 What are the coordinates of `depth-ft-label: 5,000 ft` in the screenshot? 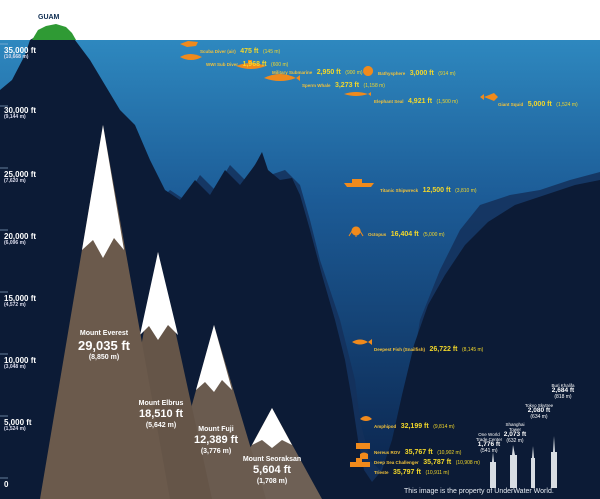 It's located at (18, 422).